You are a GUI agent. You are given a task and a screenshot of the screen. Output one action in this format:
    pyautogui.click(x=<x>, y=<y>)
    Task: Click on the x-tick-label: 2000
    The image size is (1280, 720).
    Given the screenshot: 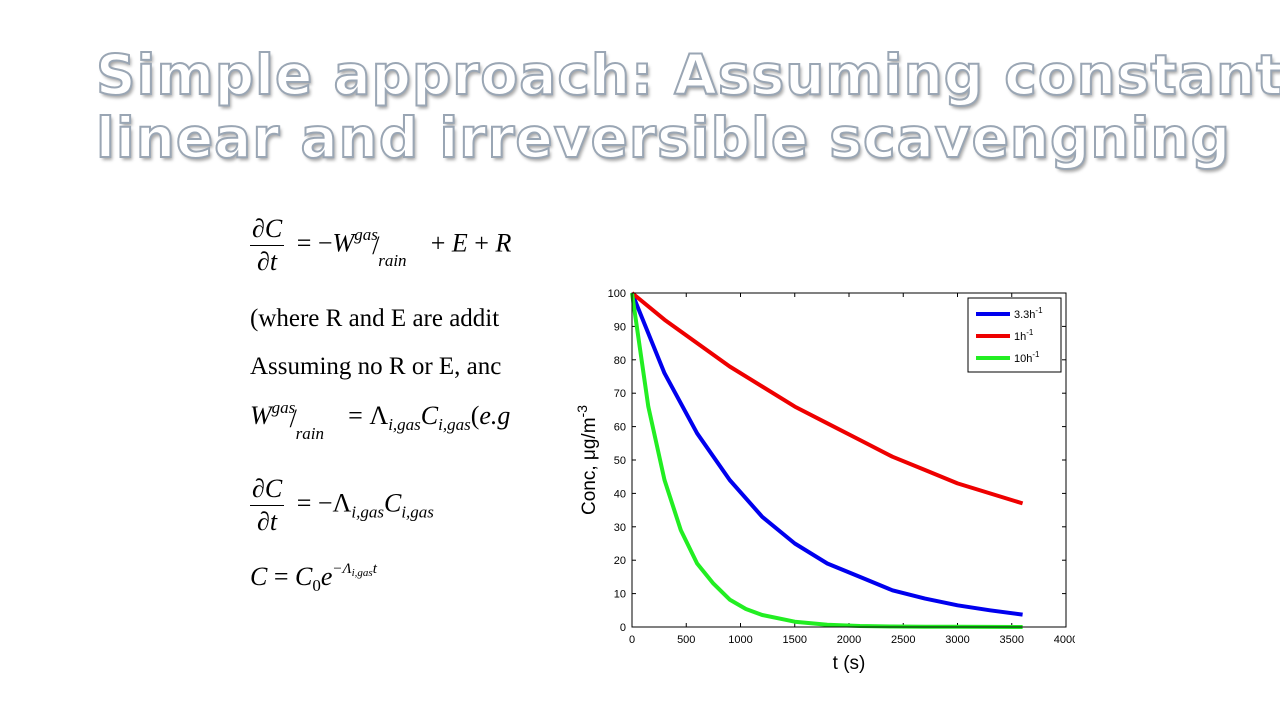 What is the action you would take?
    pyautogui.click(x=849, y=640)
    